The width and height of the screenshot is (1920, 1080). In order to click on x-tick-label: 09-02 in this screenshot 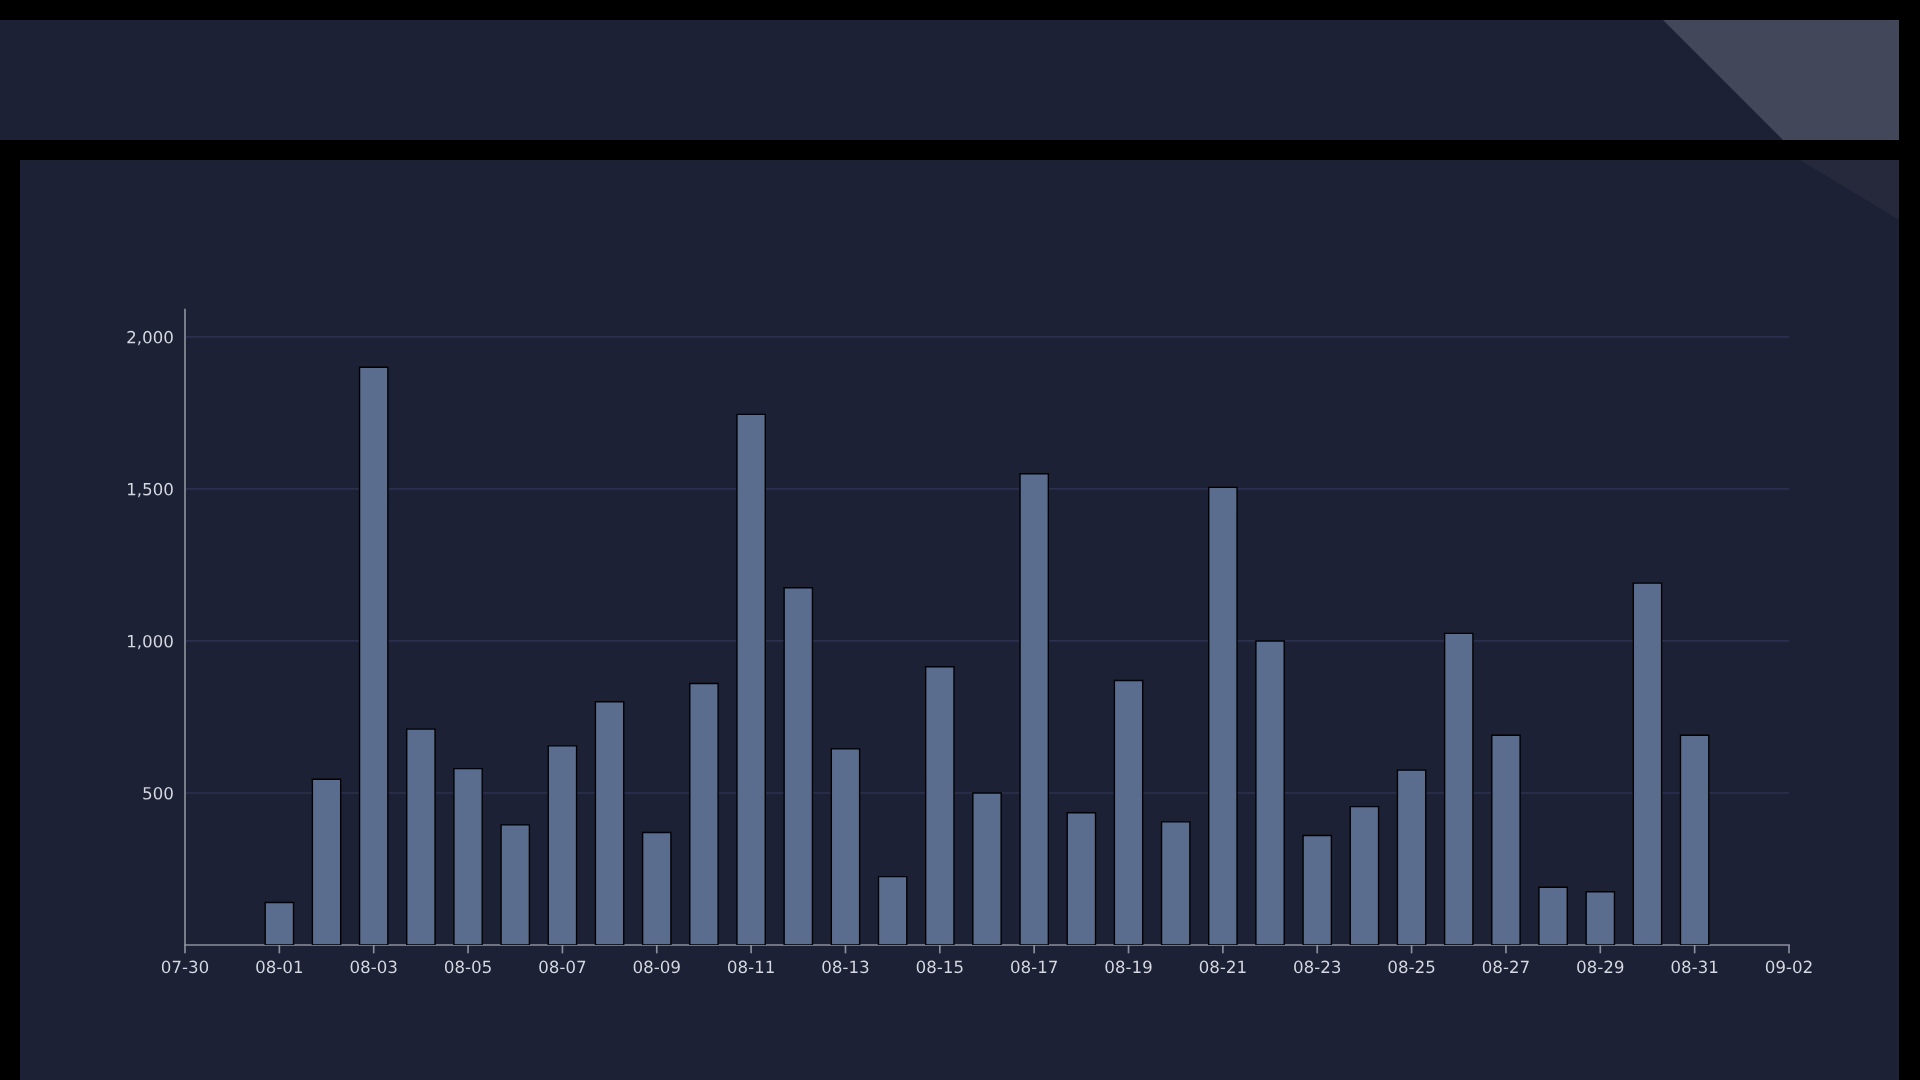, I will do `click(1788, 967)`.